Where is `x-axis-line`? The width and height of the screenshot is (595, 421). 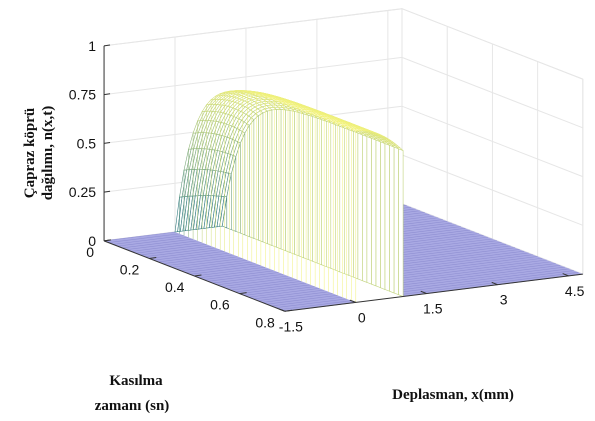 x-axis-line is located at coordinates (433, 292).